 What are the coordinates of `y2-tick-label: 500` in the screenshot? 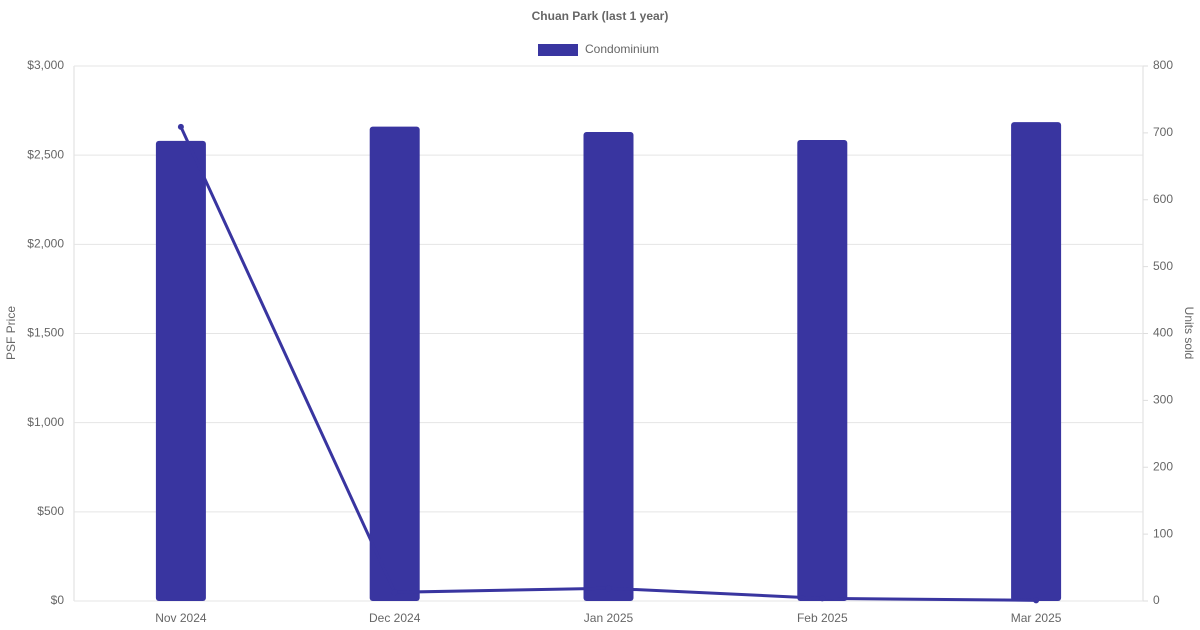 It's located at (1163, 266).